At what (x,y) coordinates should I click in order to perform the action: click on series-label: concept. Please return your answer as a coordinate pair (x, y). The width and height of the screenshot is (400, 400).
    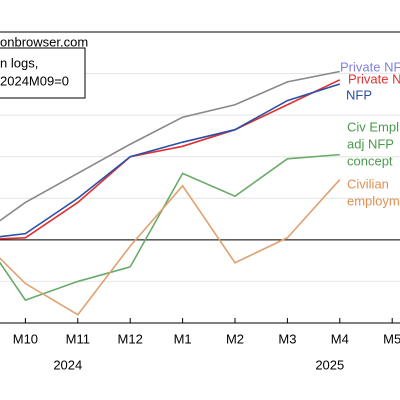
    Looking at the image, I should click on (370, 160).